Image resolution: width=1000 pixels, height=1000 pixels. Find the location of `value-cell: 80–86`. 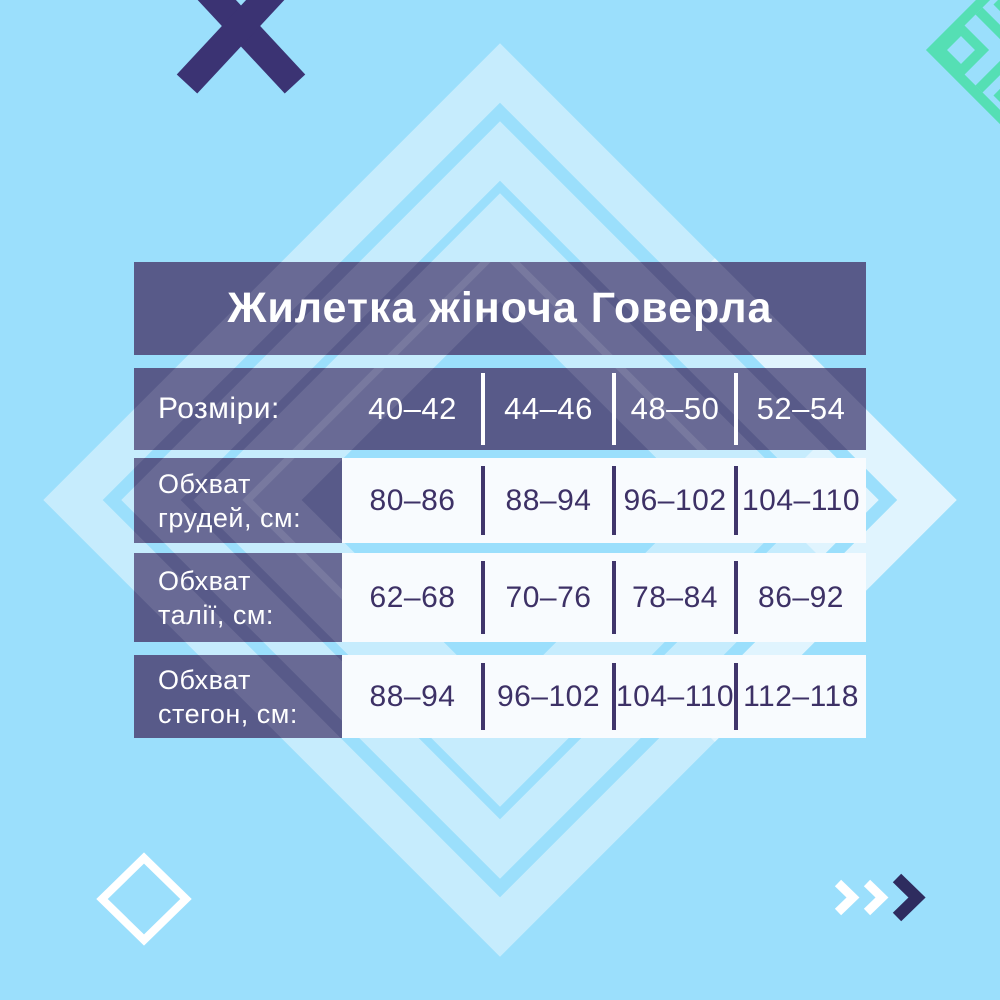

value-cell: 80–86 is located at coordinates (412, 500).